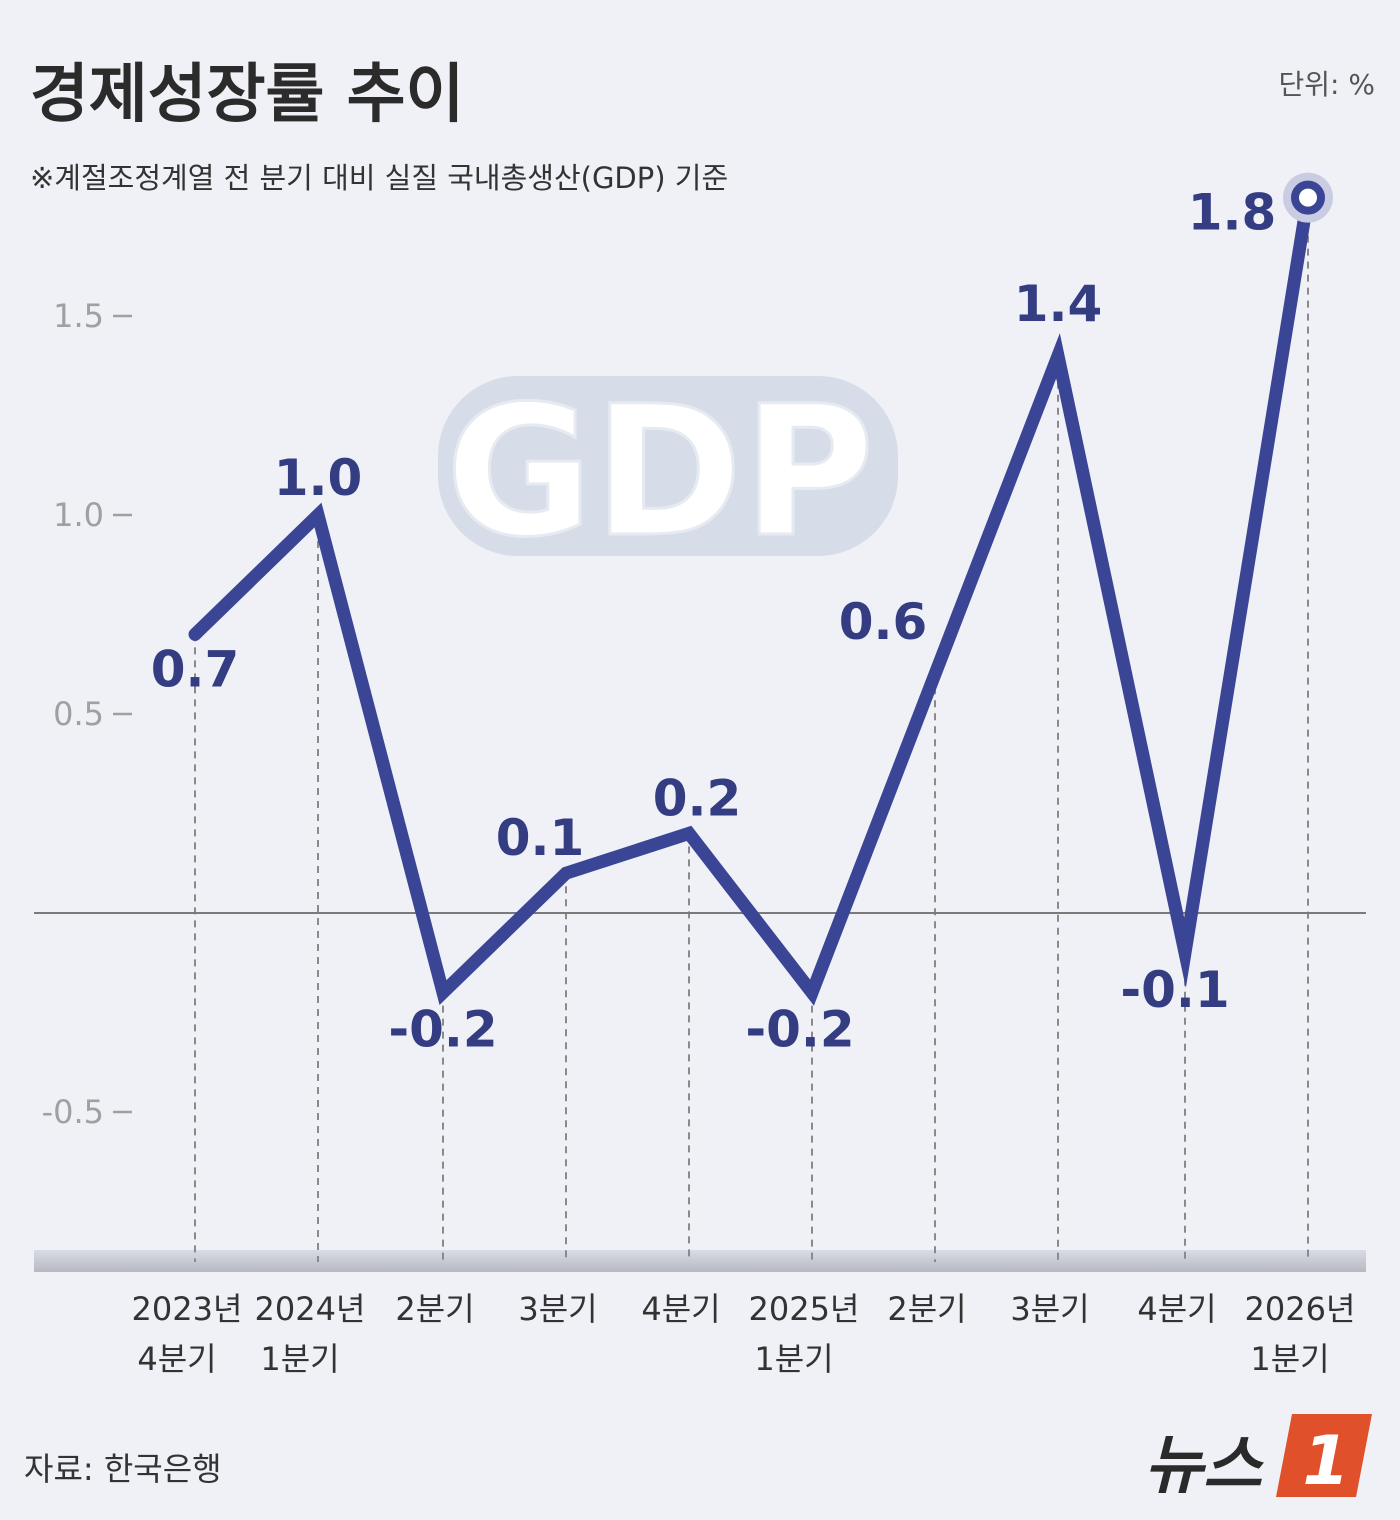 This screenshot has width=1400, height=1520. What do you see at coordinates (123, 1469) in the screenshot?
I see `source-label: 자료: 한국은행` at bounding box center [123, 1469].